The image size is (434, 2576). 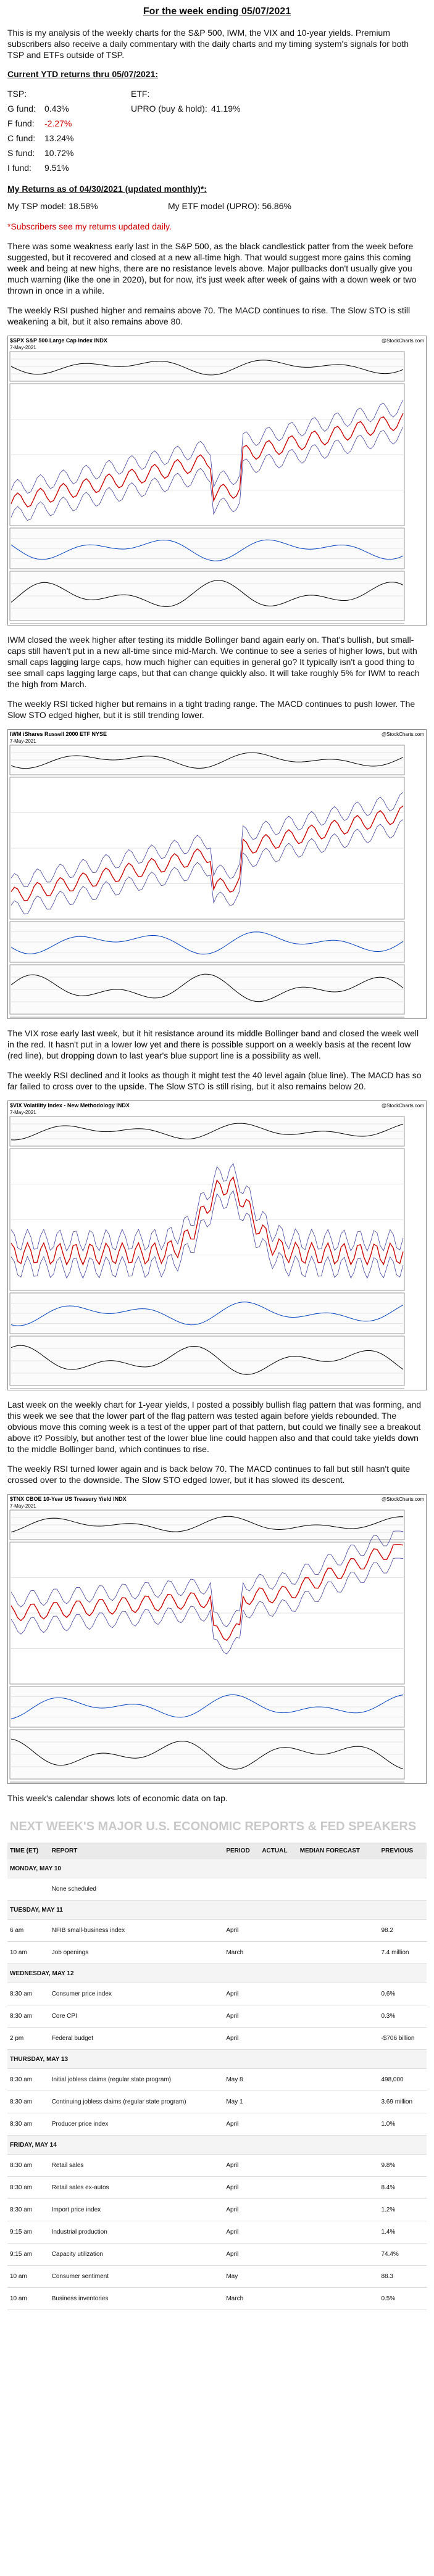 I want to click on fund-value: -2.27%, so click(x=58, y=123).